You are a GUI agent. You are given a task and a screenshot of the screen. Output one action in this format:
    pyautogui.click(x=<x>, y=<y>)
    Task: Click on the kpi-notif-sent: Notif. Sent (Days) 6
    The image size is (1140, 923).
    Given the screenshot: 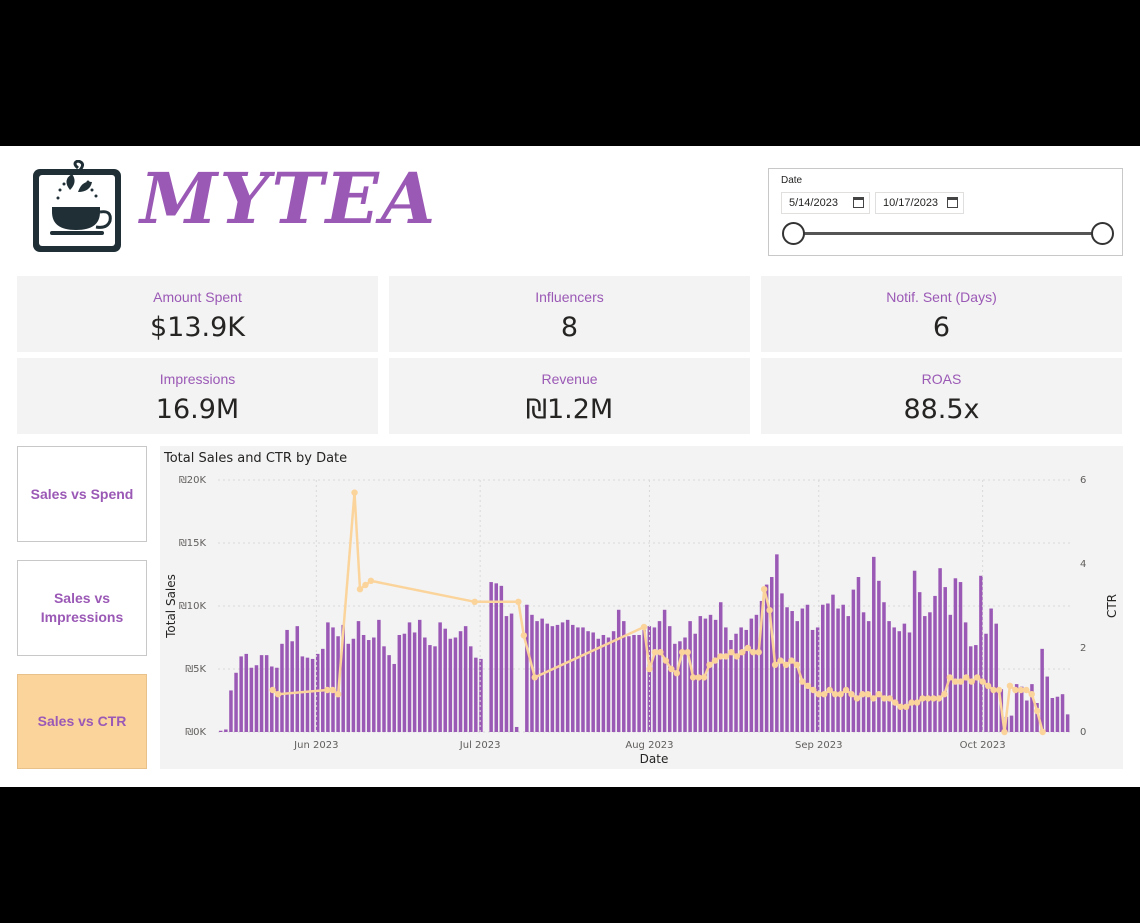 What is the action you would take?
    pyautogui.click(x=941, y=314)
    